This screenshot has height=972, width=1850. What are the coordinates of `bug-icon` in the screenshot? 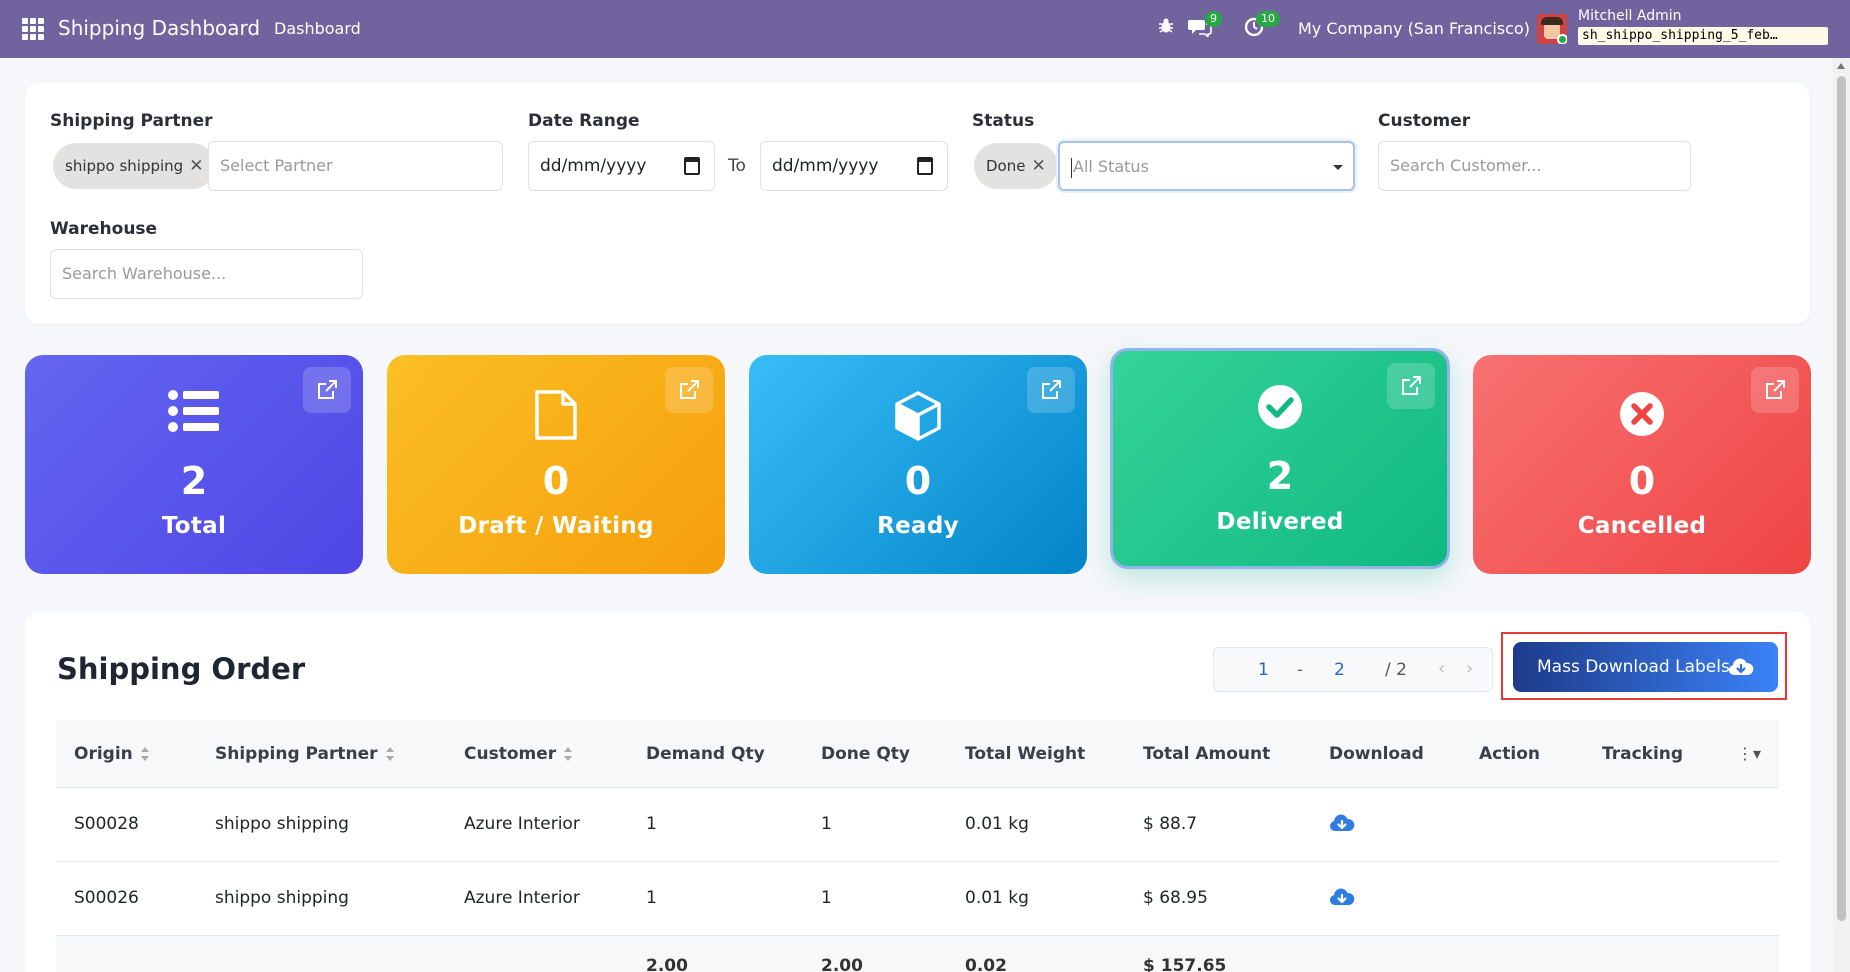 It's located at (1166, 28).